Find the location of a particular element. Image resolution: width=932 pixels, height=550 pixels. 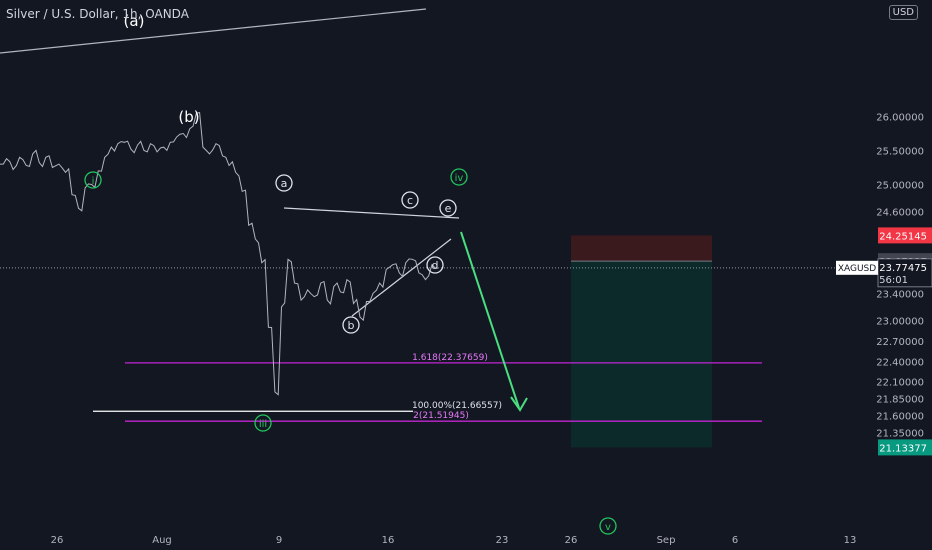

price-tick-label: 21.60000 is located at coordinates (900, 417).